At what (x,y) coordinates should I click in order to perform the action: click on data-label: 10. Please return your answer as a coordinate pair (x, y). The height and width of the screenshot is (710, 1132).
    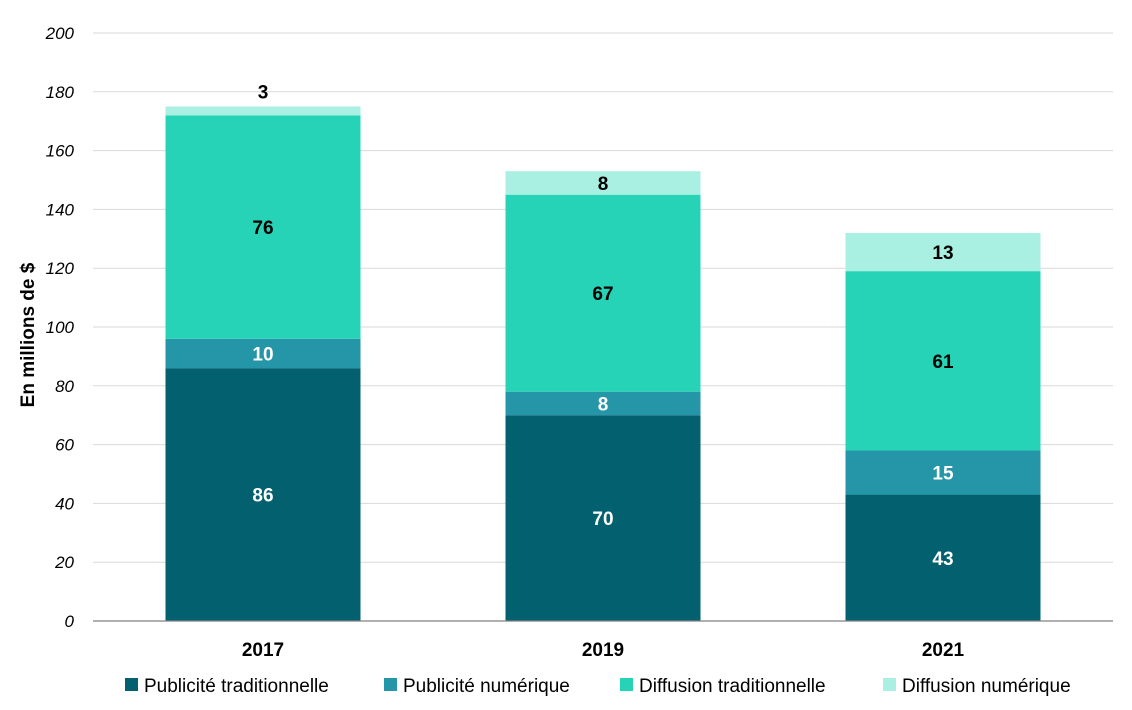
    Looking at the image, I should click on (262, 354).